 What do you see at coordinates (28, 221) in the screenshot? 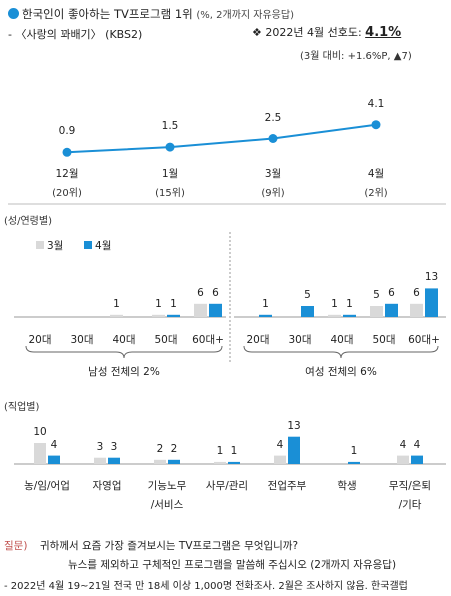
I see `section-label-gender-age: (성/연령별)` at bounding box center [28, 221].